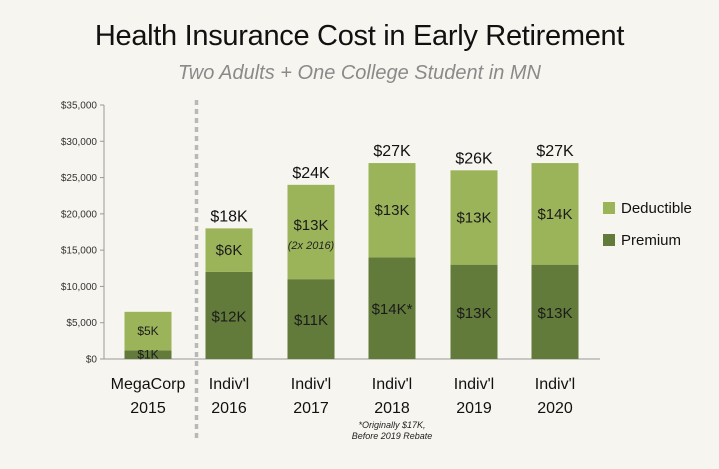 The image size is (719, 469). I want to click on bar-annotation: (2x 2016), so click(311, 246).